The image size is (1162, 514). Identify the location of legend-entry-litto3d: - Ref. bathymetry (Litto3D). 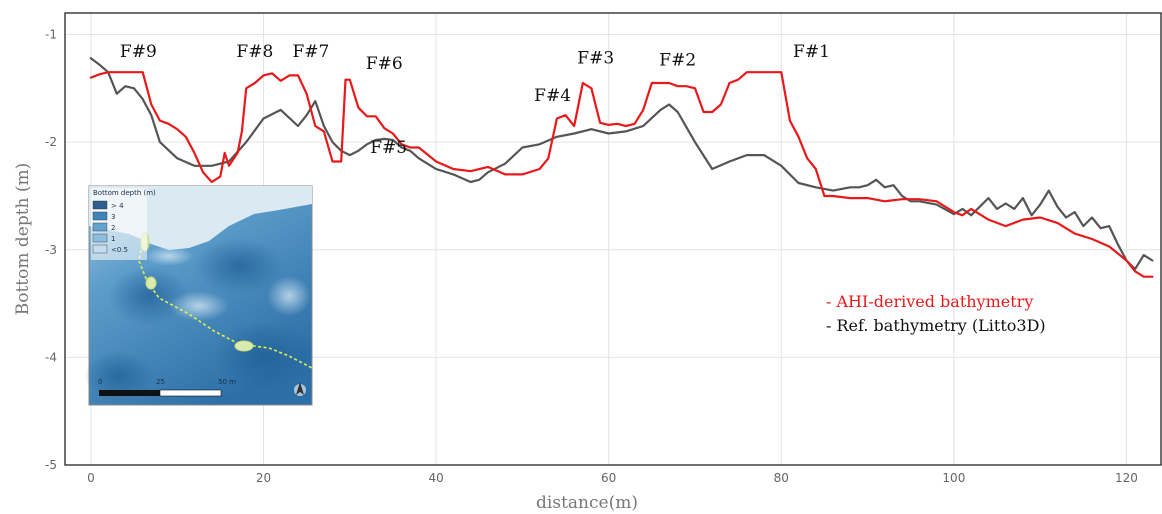
(936, 325).